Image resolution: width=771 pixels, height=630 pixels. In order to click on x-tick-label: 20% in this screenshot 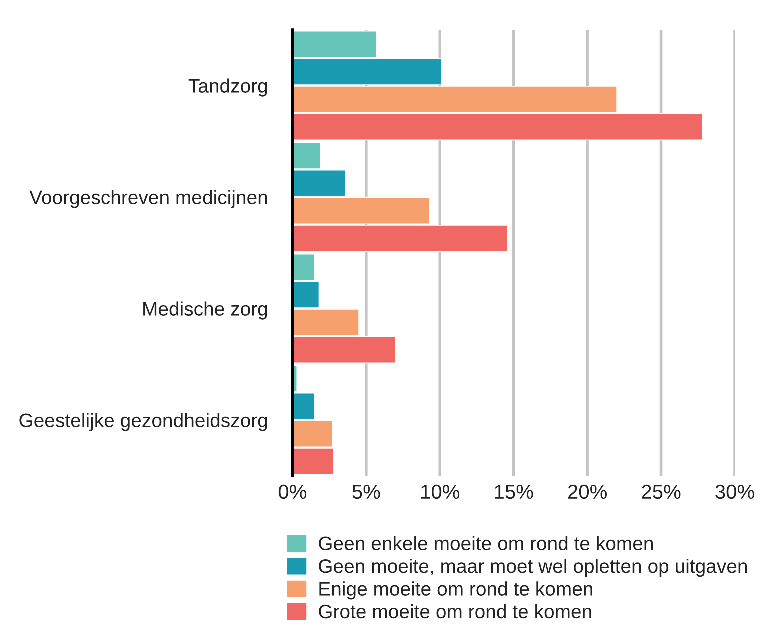, I will do `click(588, 492)`.